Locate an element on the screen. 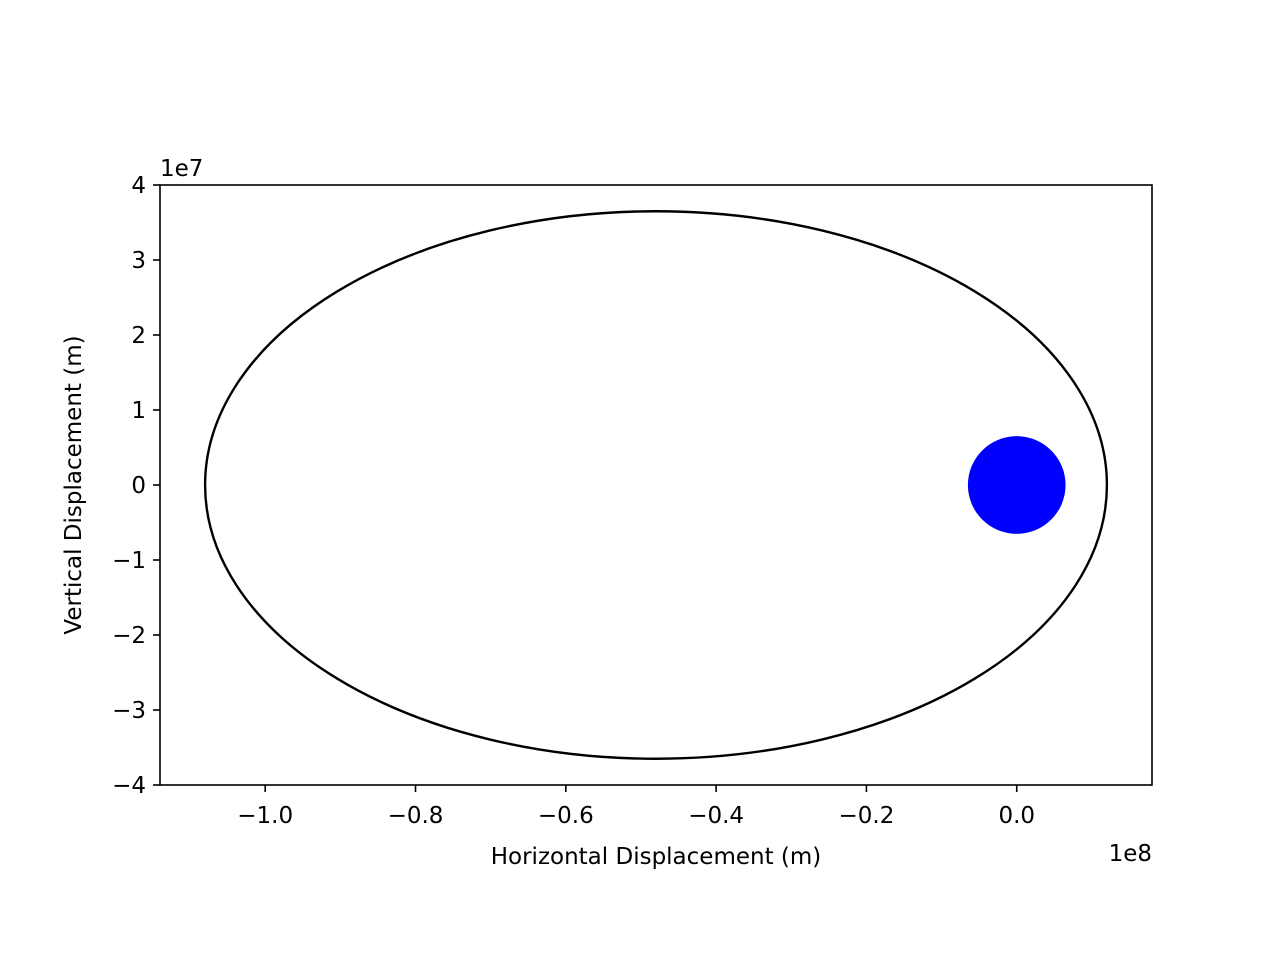  x-tick-label: −0.2 is located at coordinates (866, 816).